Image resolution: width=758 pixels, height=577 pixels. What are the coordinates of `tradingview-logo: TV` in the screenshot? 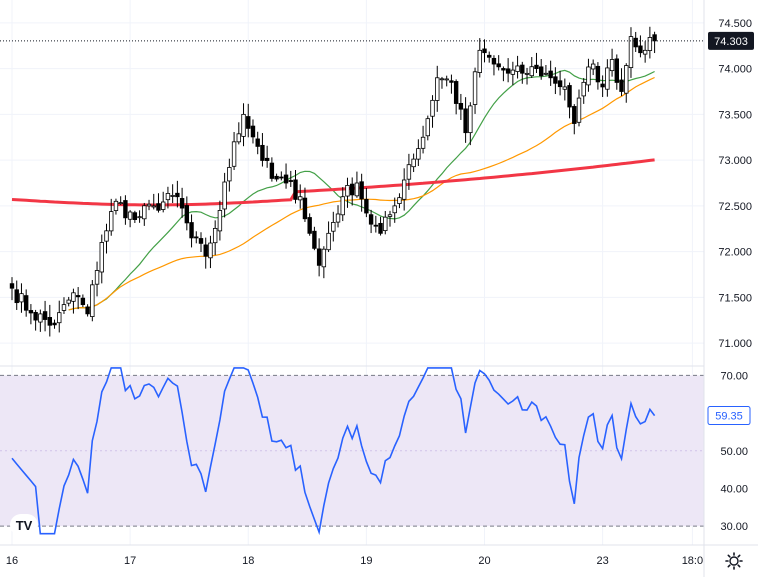 It's located at (24, 525).